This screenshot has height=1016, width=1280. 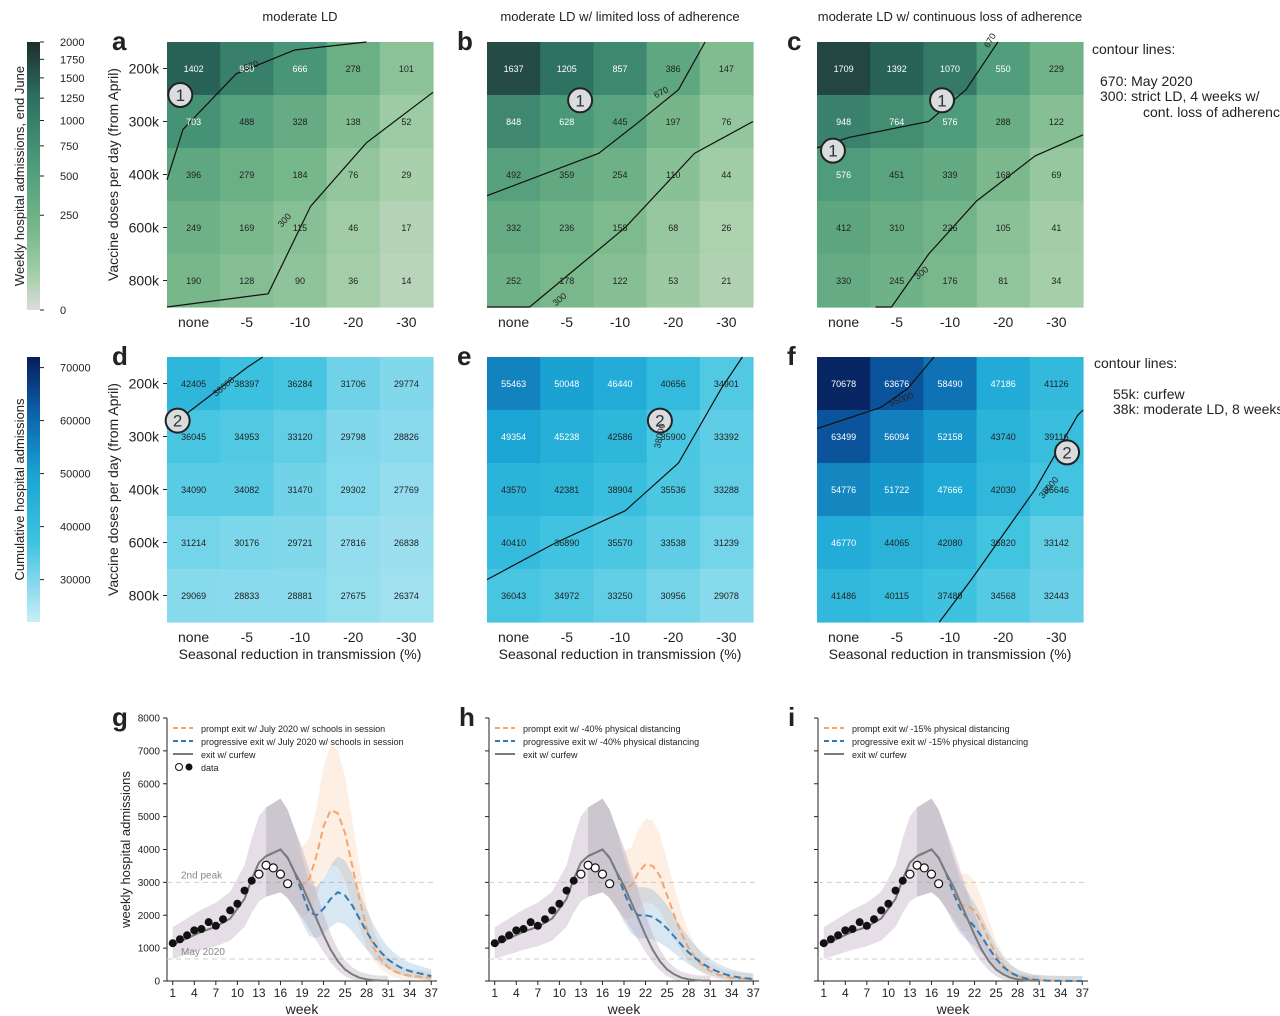 I want to click on heatmap-cell-label: 550, so click(x=1003, y=69).